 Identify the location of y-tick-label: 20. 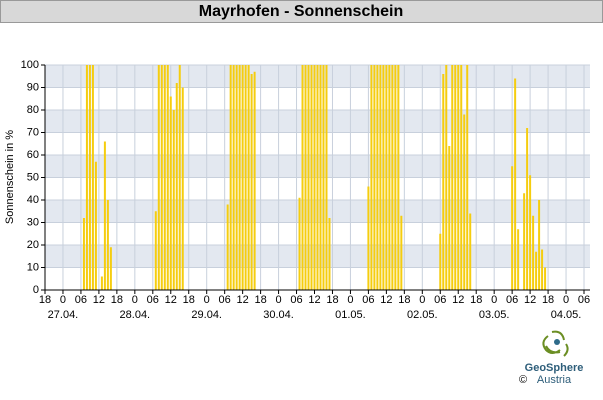
(33, 245).